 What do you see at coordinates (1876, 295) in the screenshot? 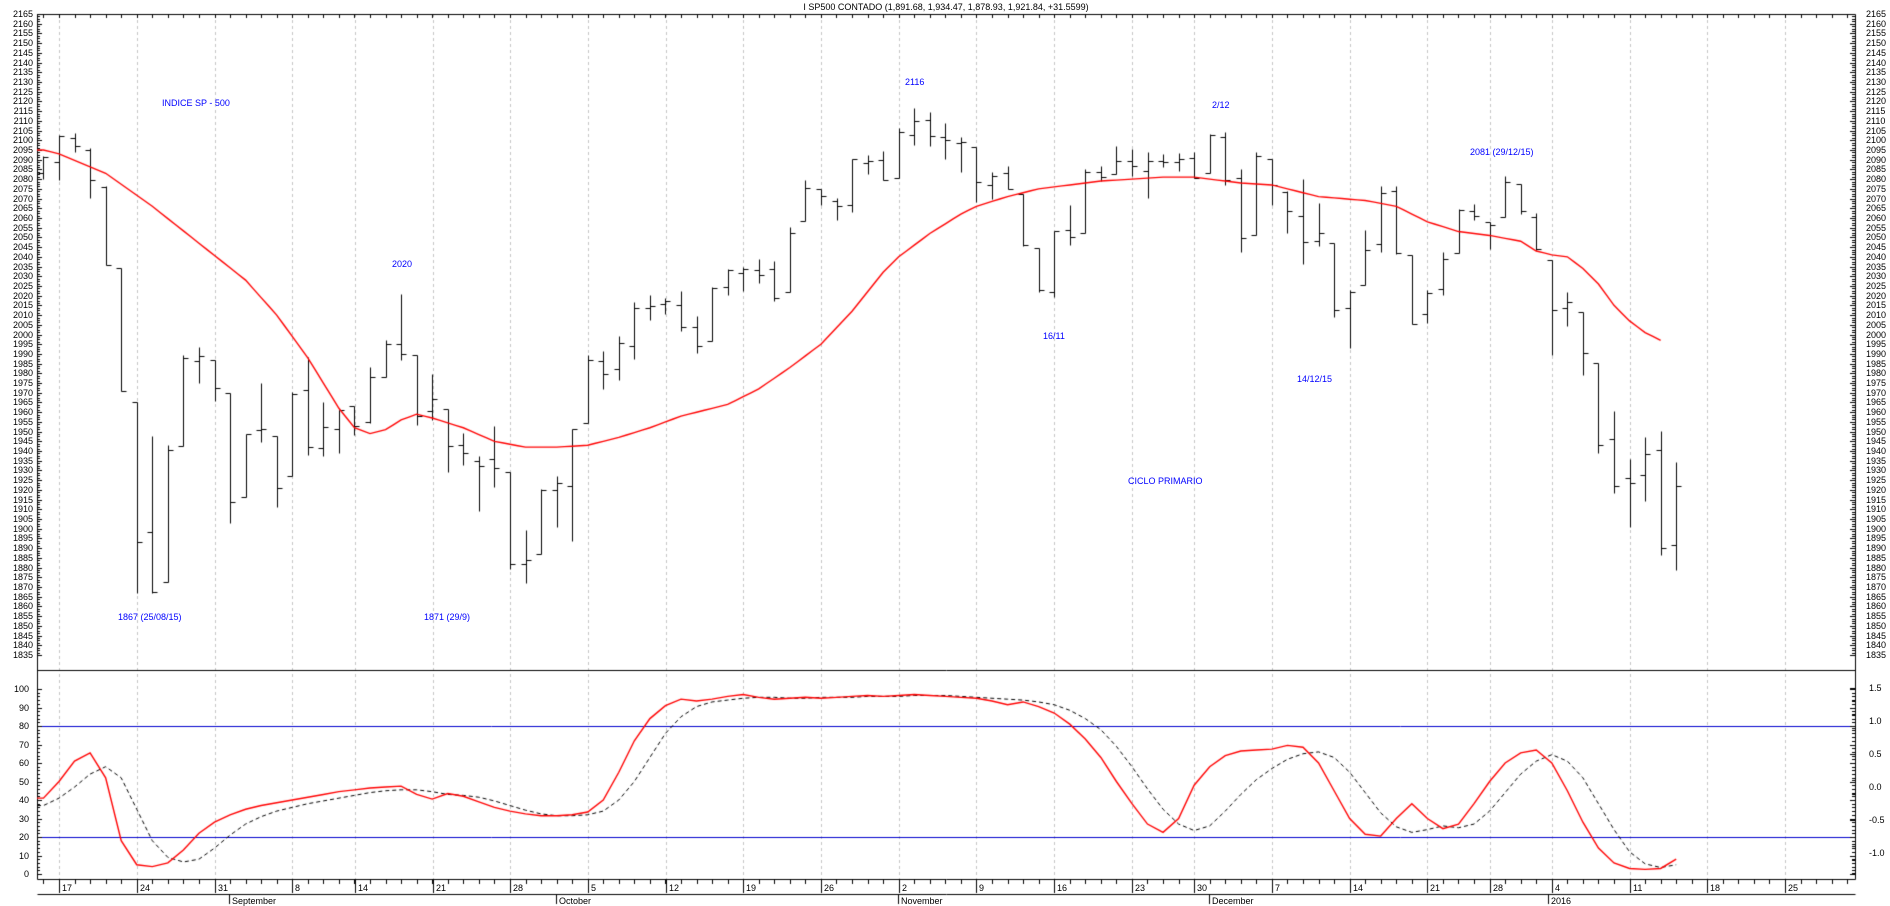
I see `price-axis-label-right: 2020` at bounding box center [1876, 295].